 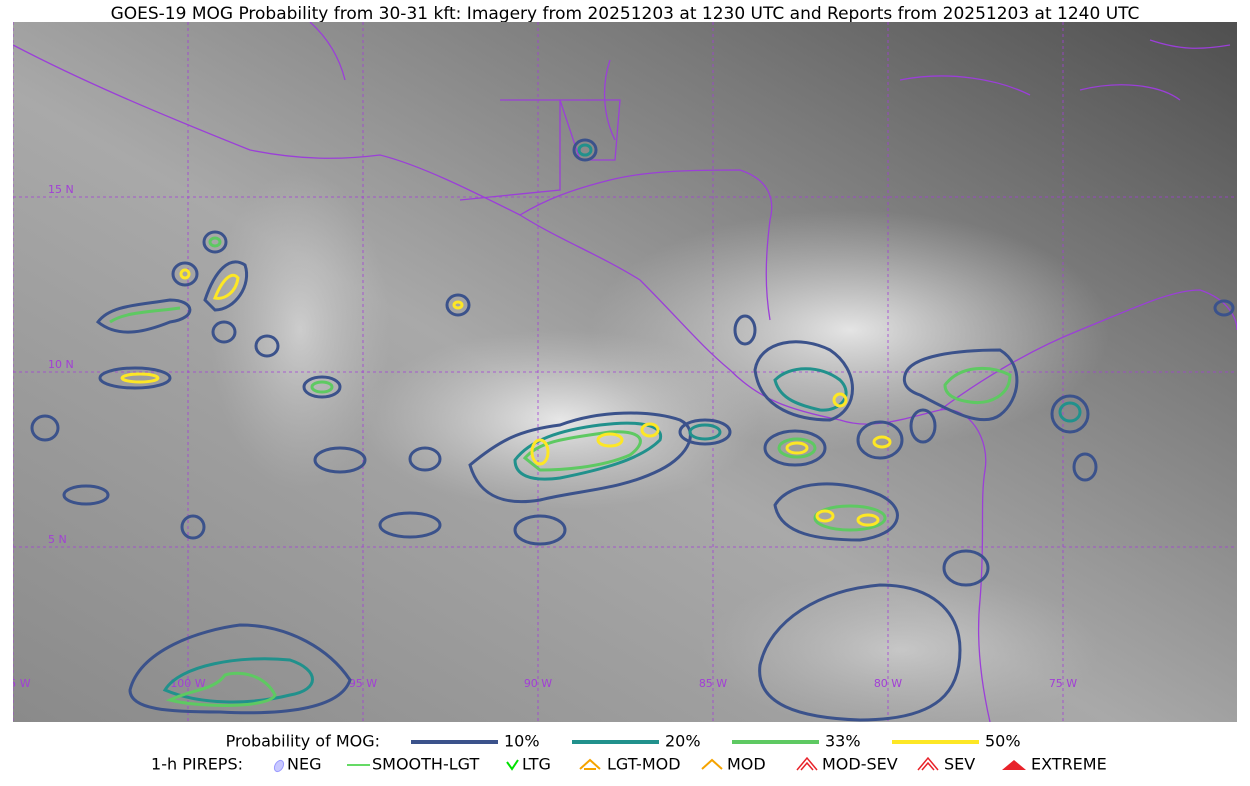 What do you see at coordinates (538, 683) in the screenshot?
I see `lon-label: 90 W` at bounding box center [538, 683].